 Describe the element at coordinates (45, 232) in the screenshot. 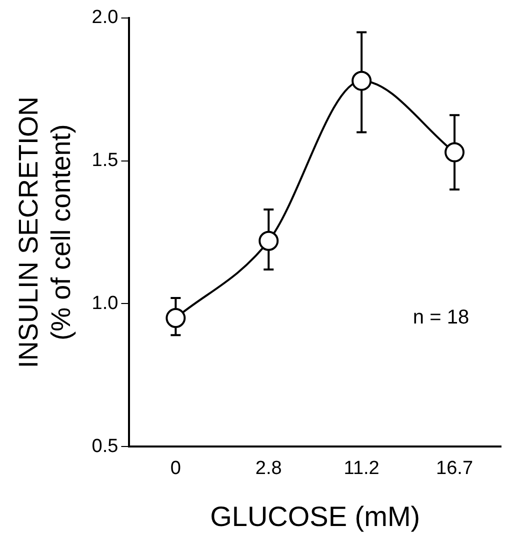

I see `y-axis-title: INSULIN SECRETION (% of cell content)` at that location.